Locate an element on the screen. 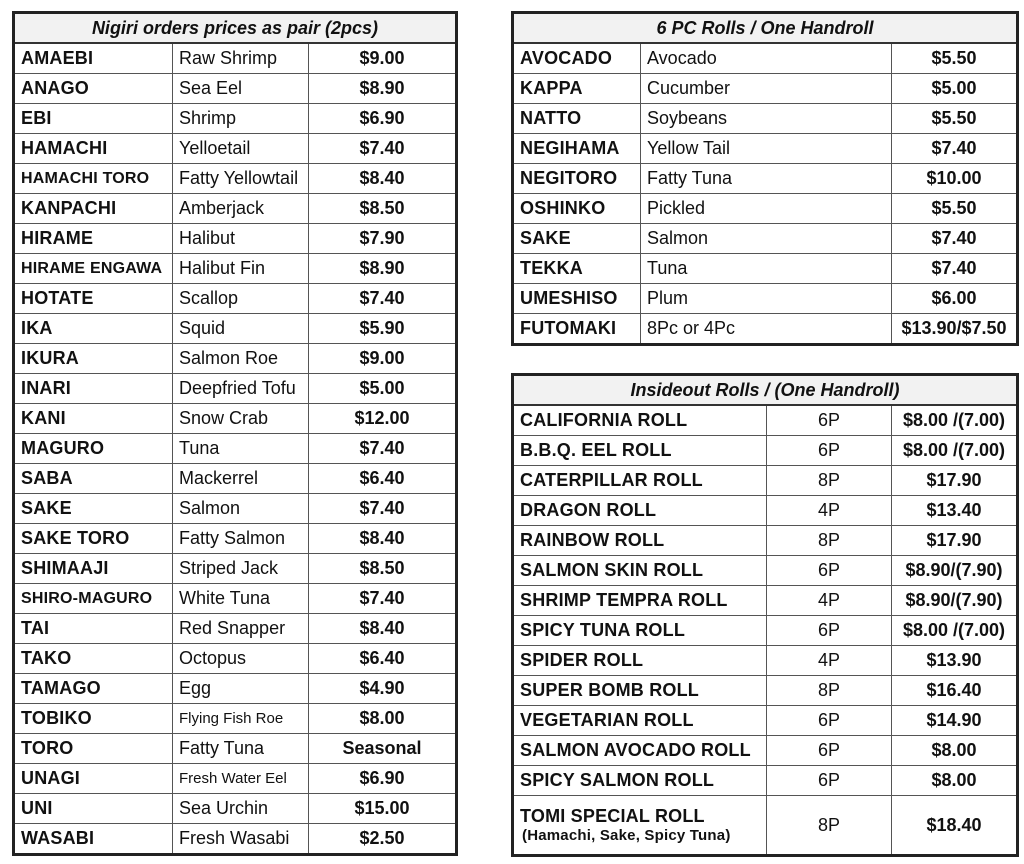 This screenshot has width=1024, height=864. item-description: Scallop is located at coordinates (240, 298).